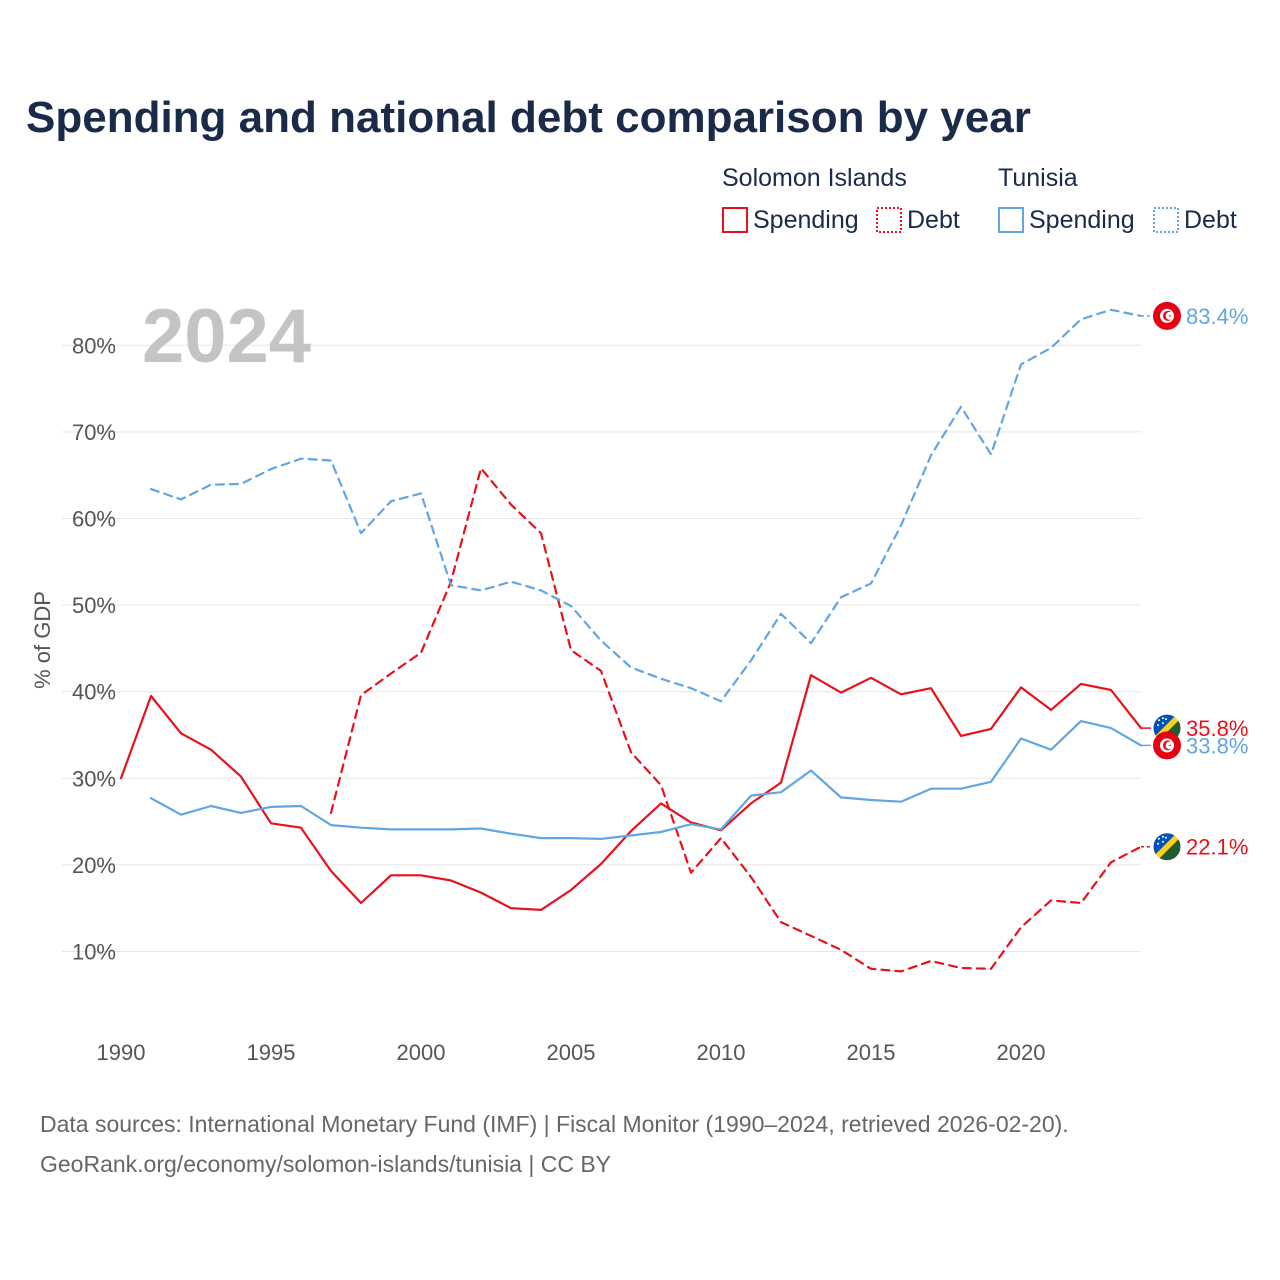 The width and height of the screenshot is (1280, 1280). What do you see at coordinates (814, 178) in the screenshot?
I see `legend-group-solomon-islands: Solomon Islands` at bounding box center [814, 178].